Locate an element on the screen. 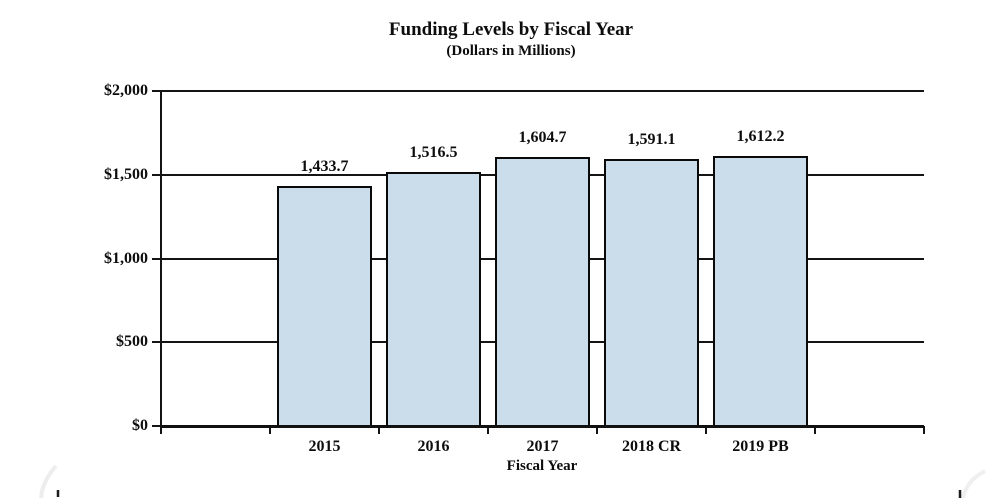 This screenshot has width=991, height=498. x-tick-label: 2016 is located at coordinates (433, 446).